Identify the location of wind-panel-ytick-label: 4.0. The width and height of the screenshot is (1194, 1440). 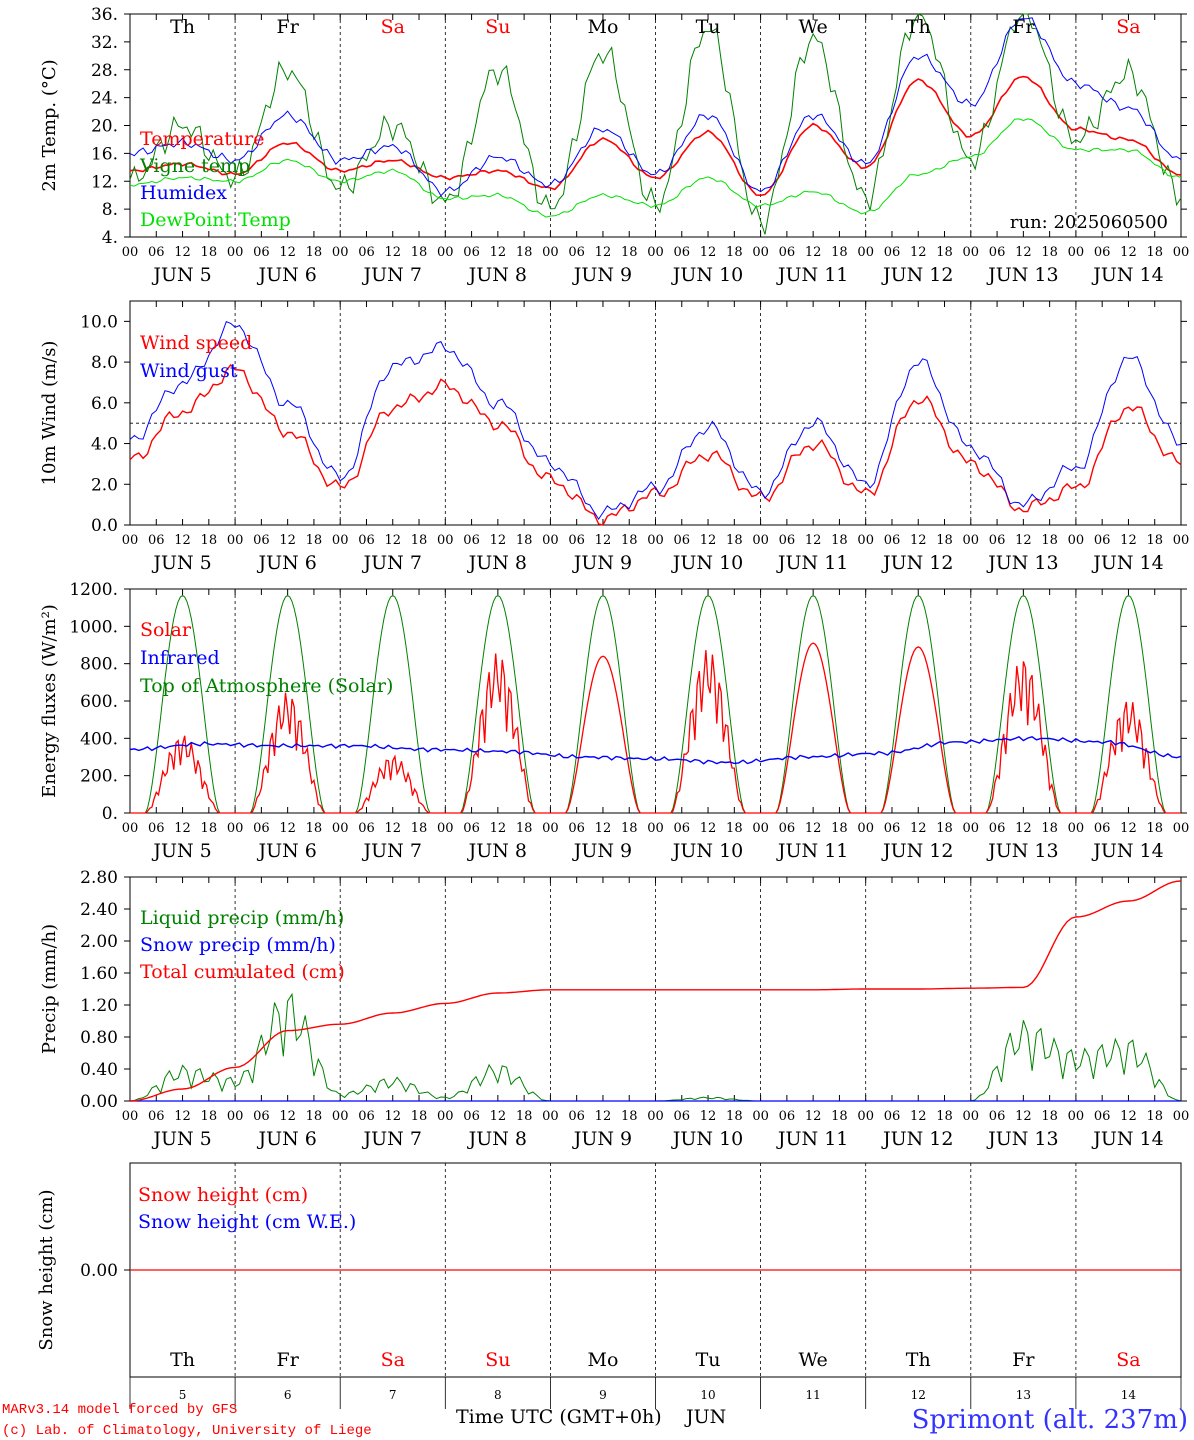
(104, 445).